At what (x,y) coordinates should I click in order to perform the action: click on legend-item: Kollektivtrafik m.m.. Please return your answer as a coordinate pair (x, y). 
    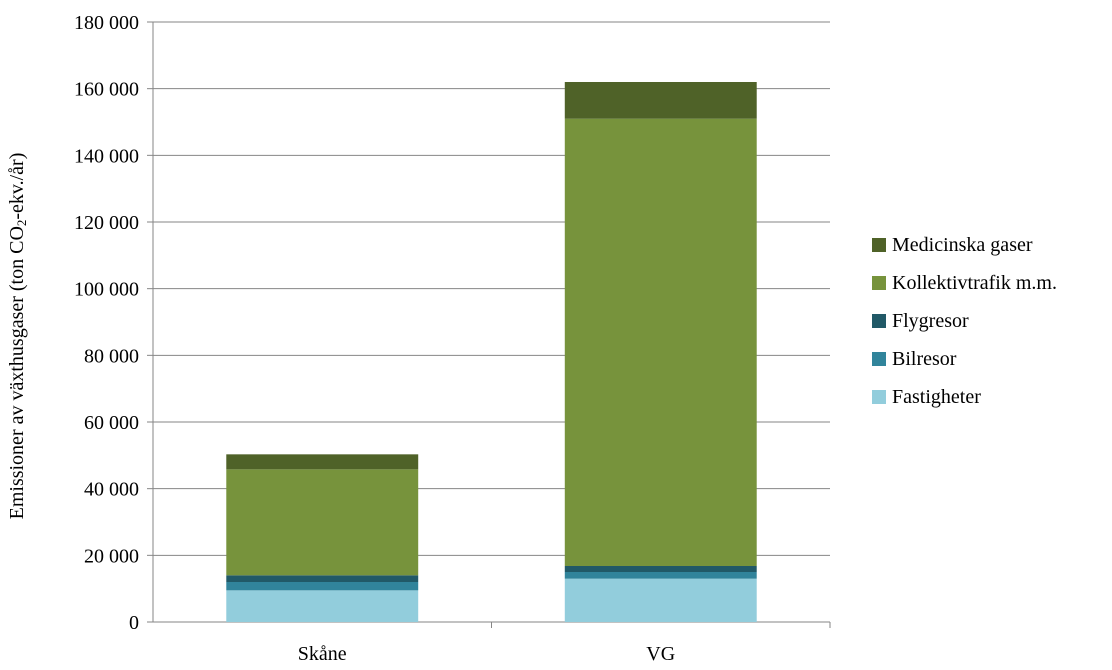
    Looking at the image, I should click on (990, 283).